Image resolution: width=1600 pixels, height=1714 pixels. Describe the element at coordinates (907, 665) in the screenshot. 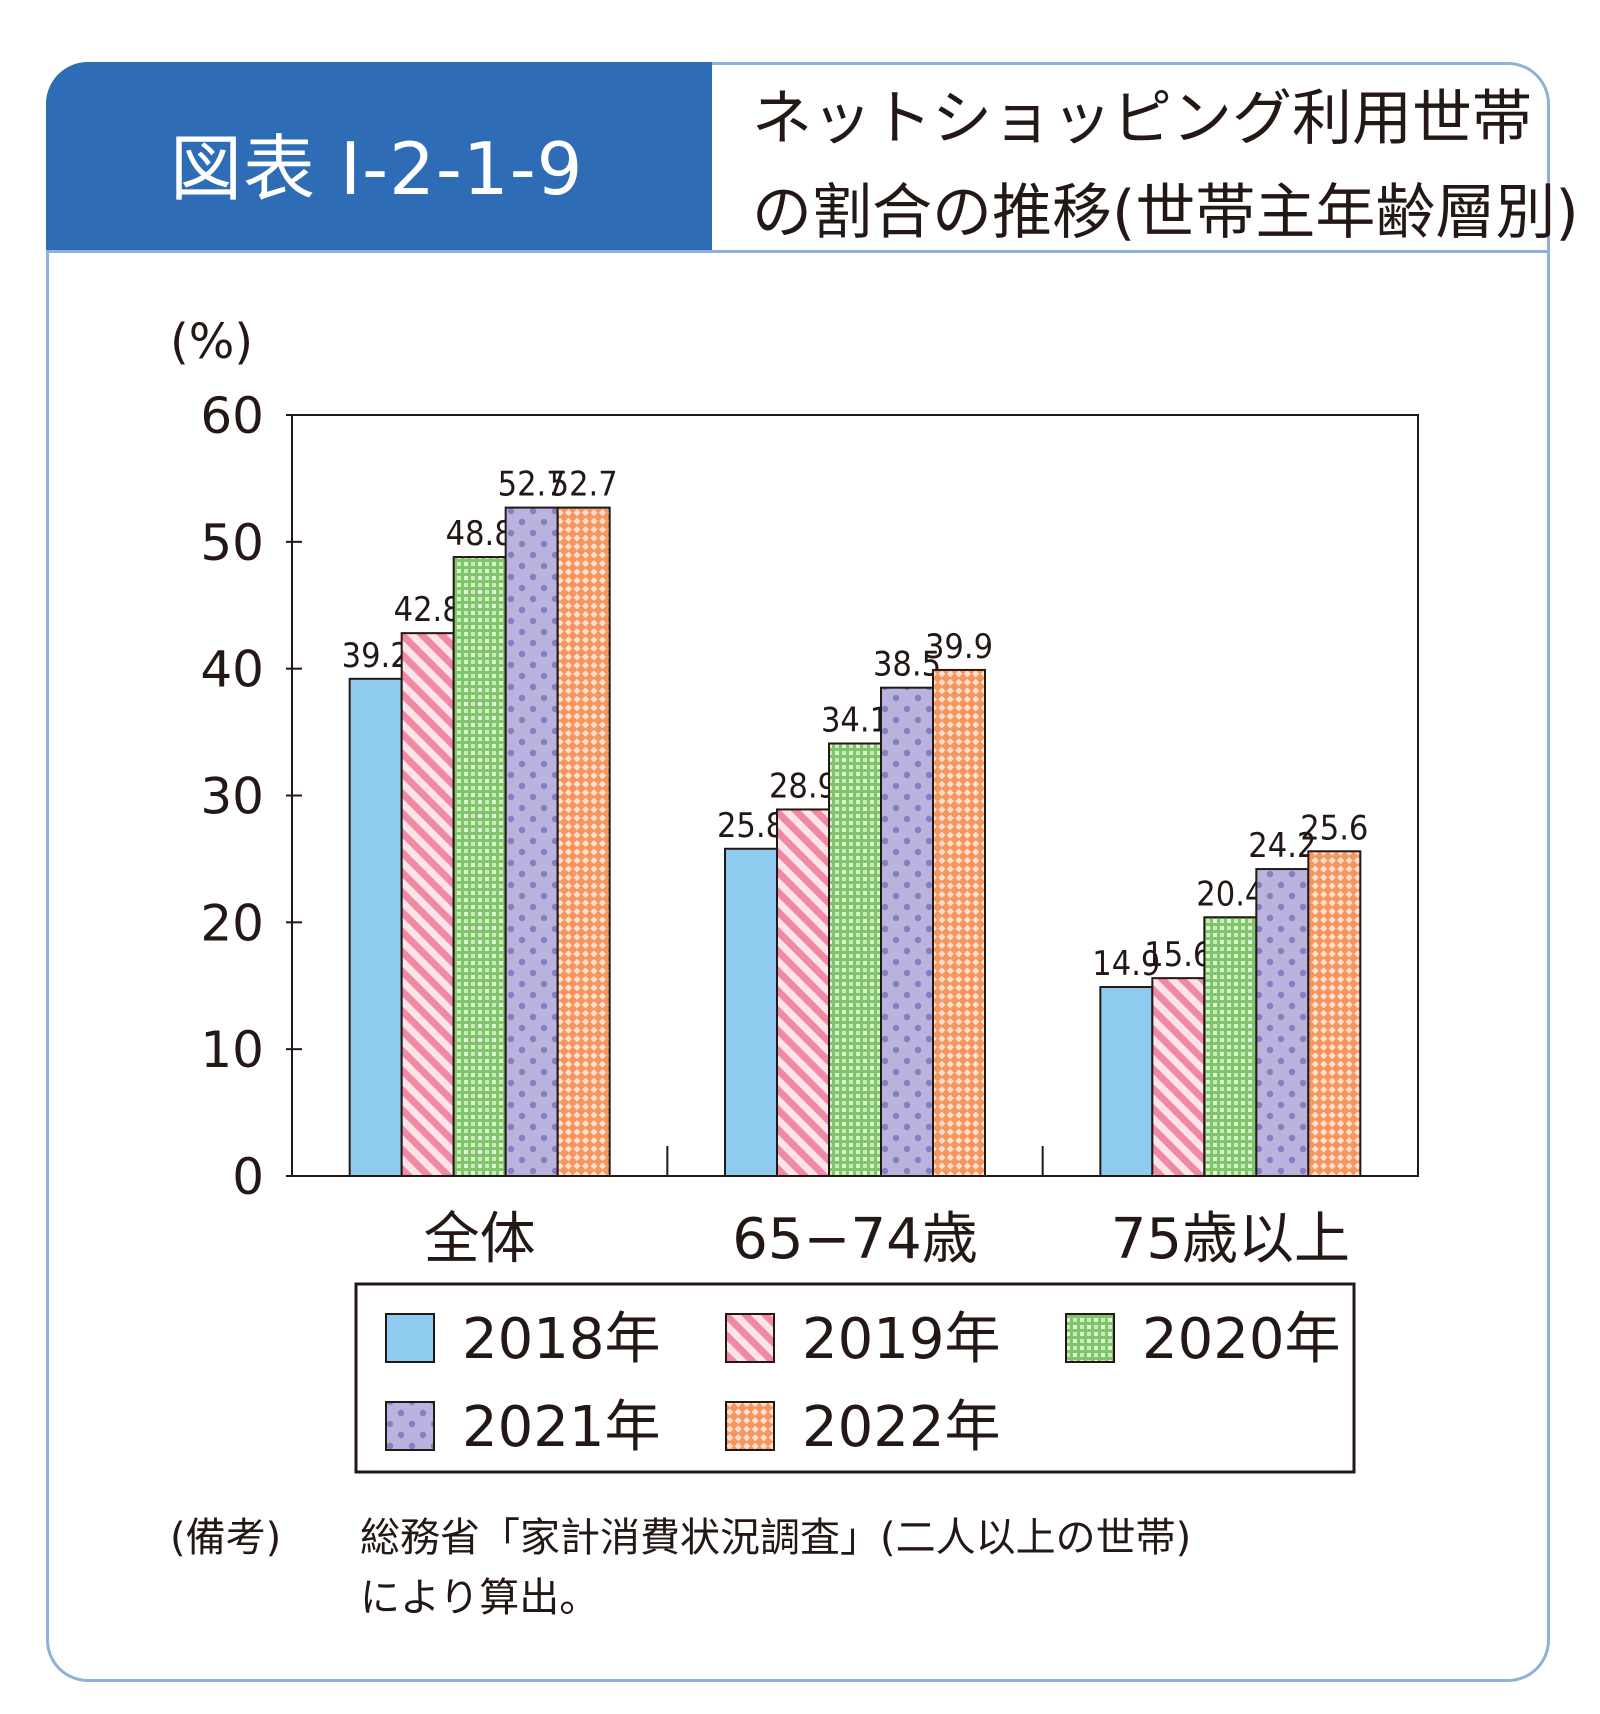

I see `data-label: 38.5` at that location.